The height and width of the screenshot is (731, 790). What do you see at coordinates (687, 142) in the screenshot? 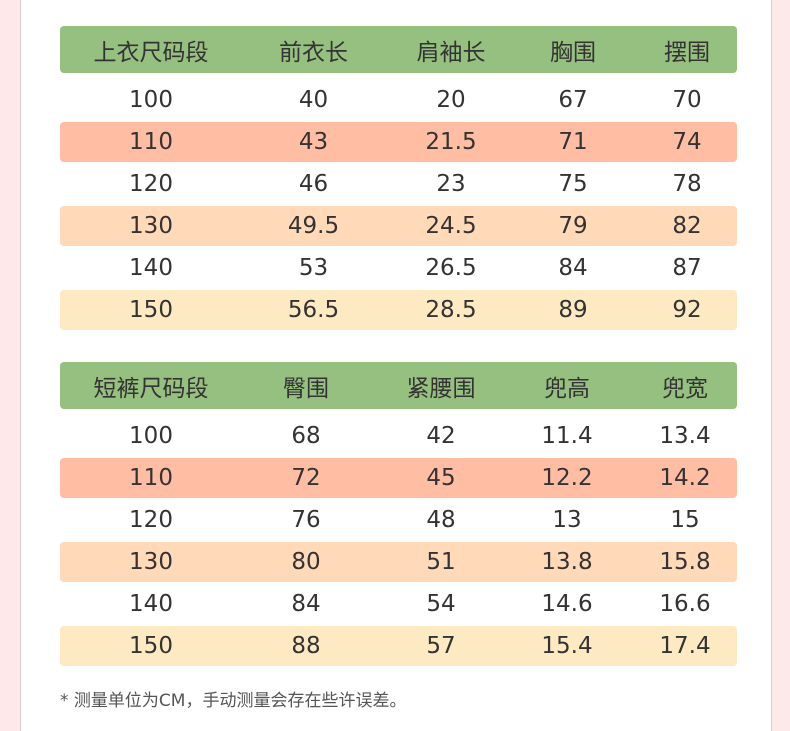
I see `value-cell: 74` at bounding box center [687, 142].